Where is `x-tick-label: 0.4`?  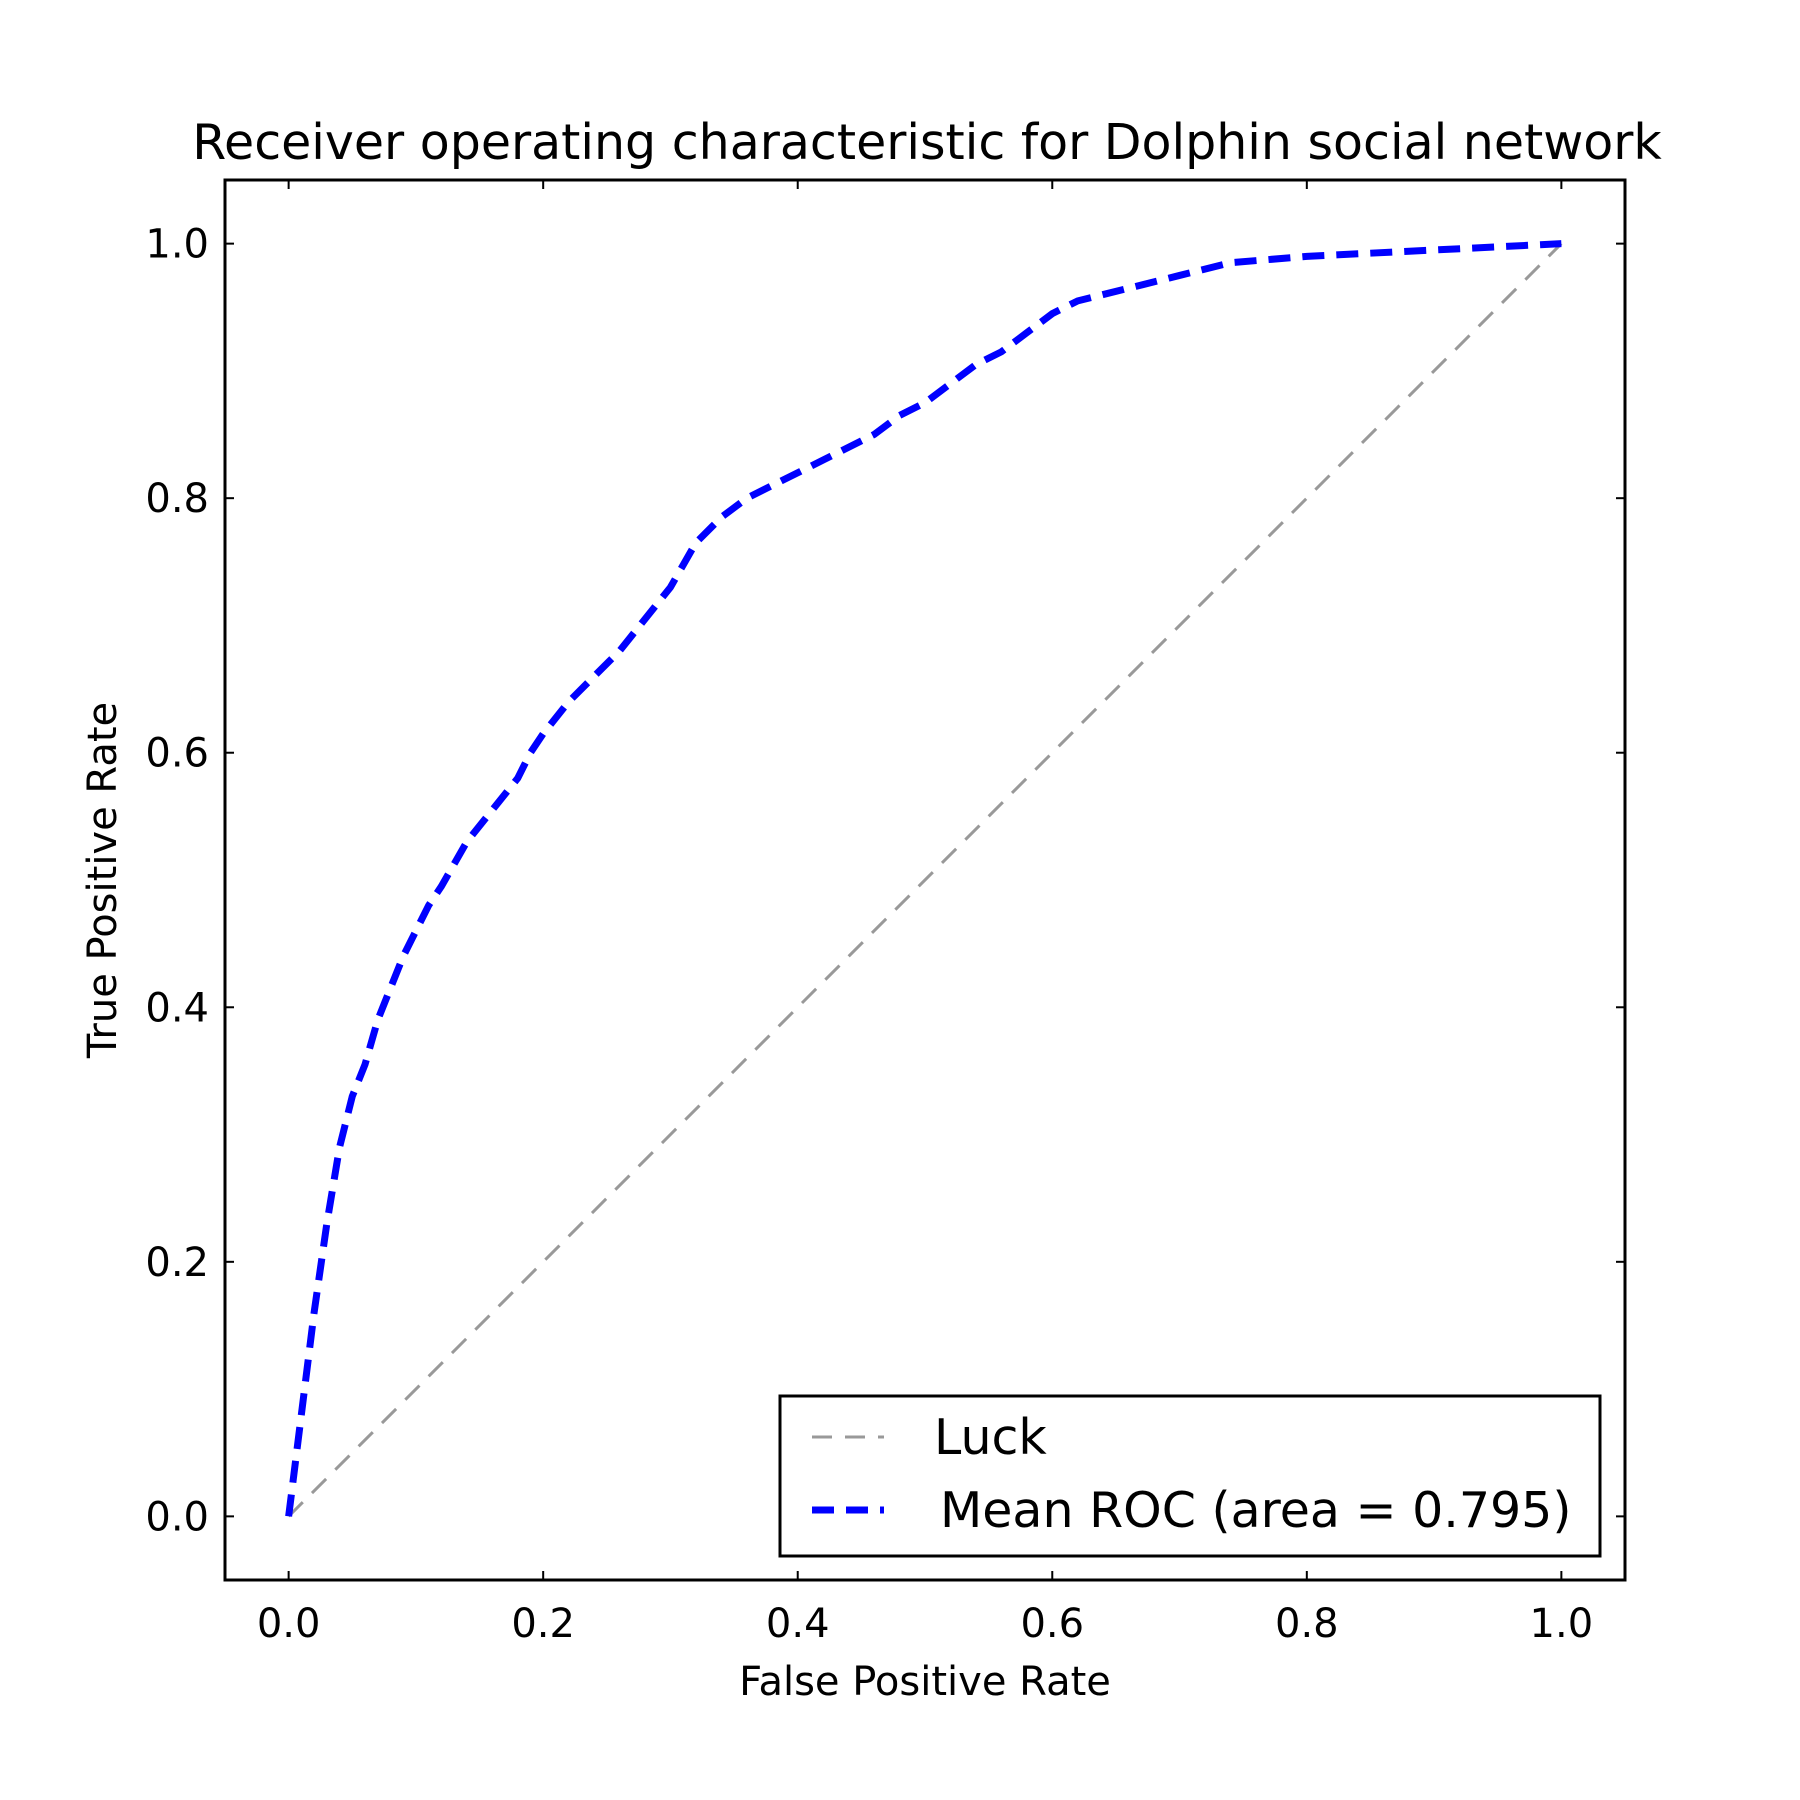 x-tick-label: 0.4 is located at coordinates (798, 1624).